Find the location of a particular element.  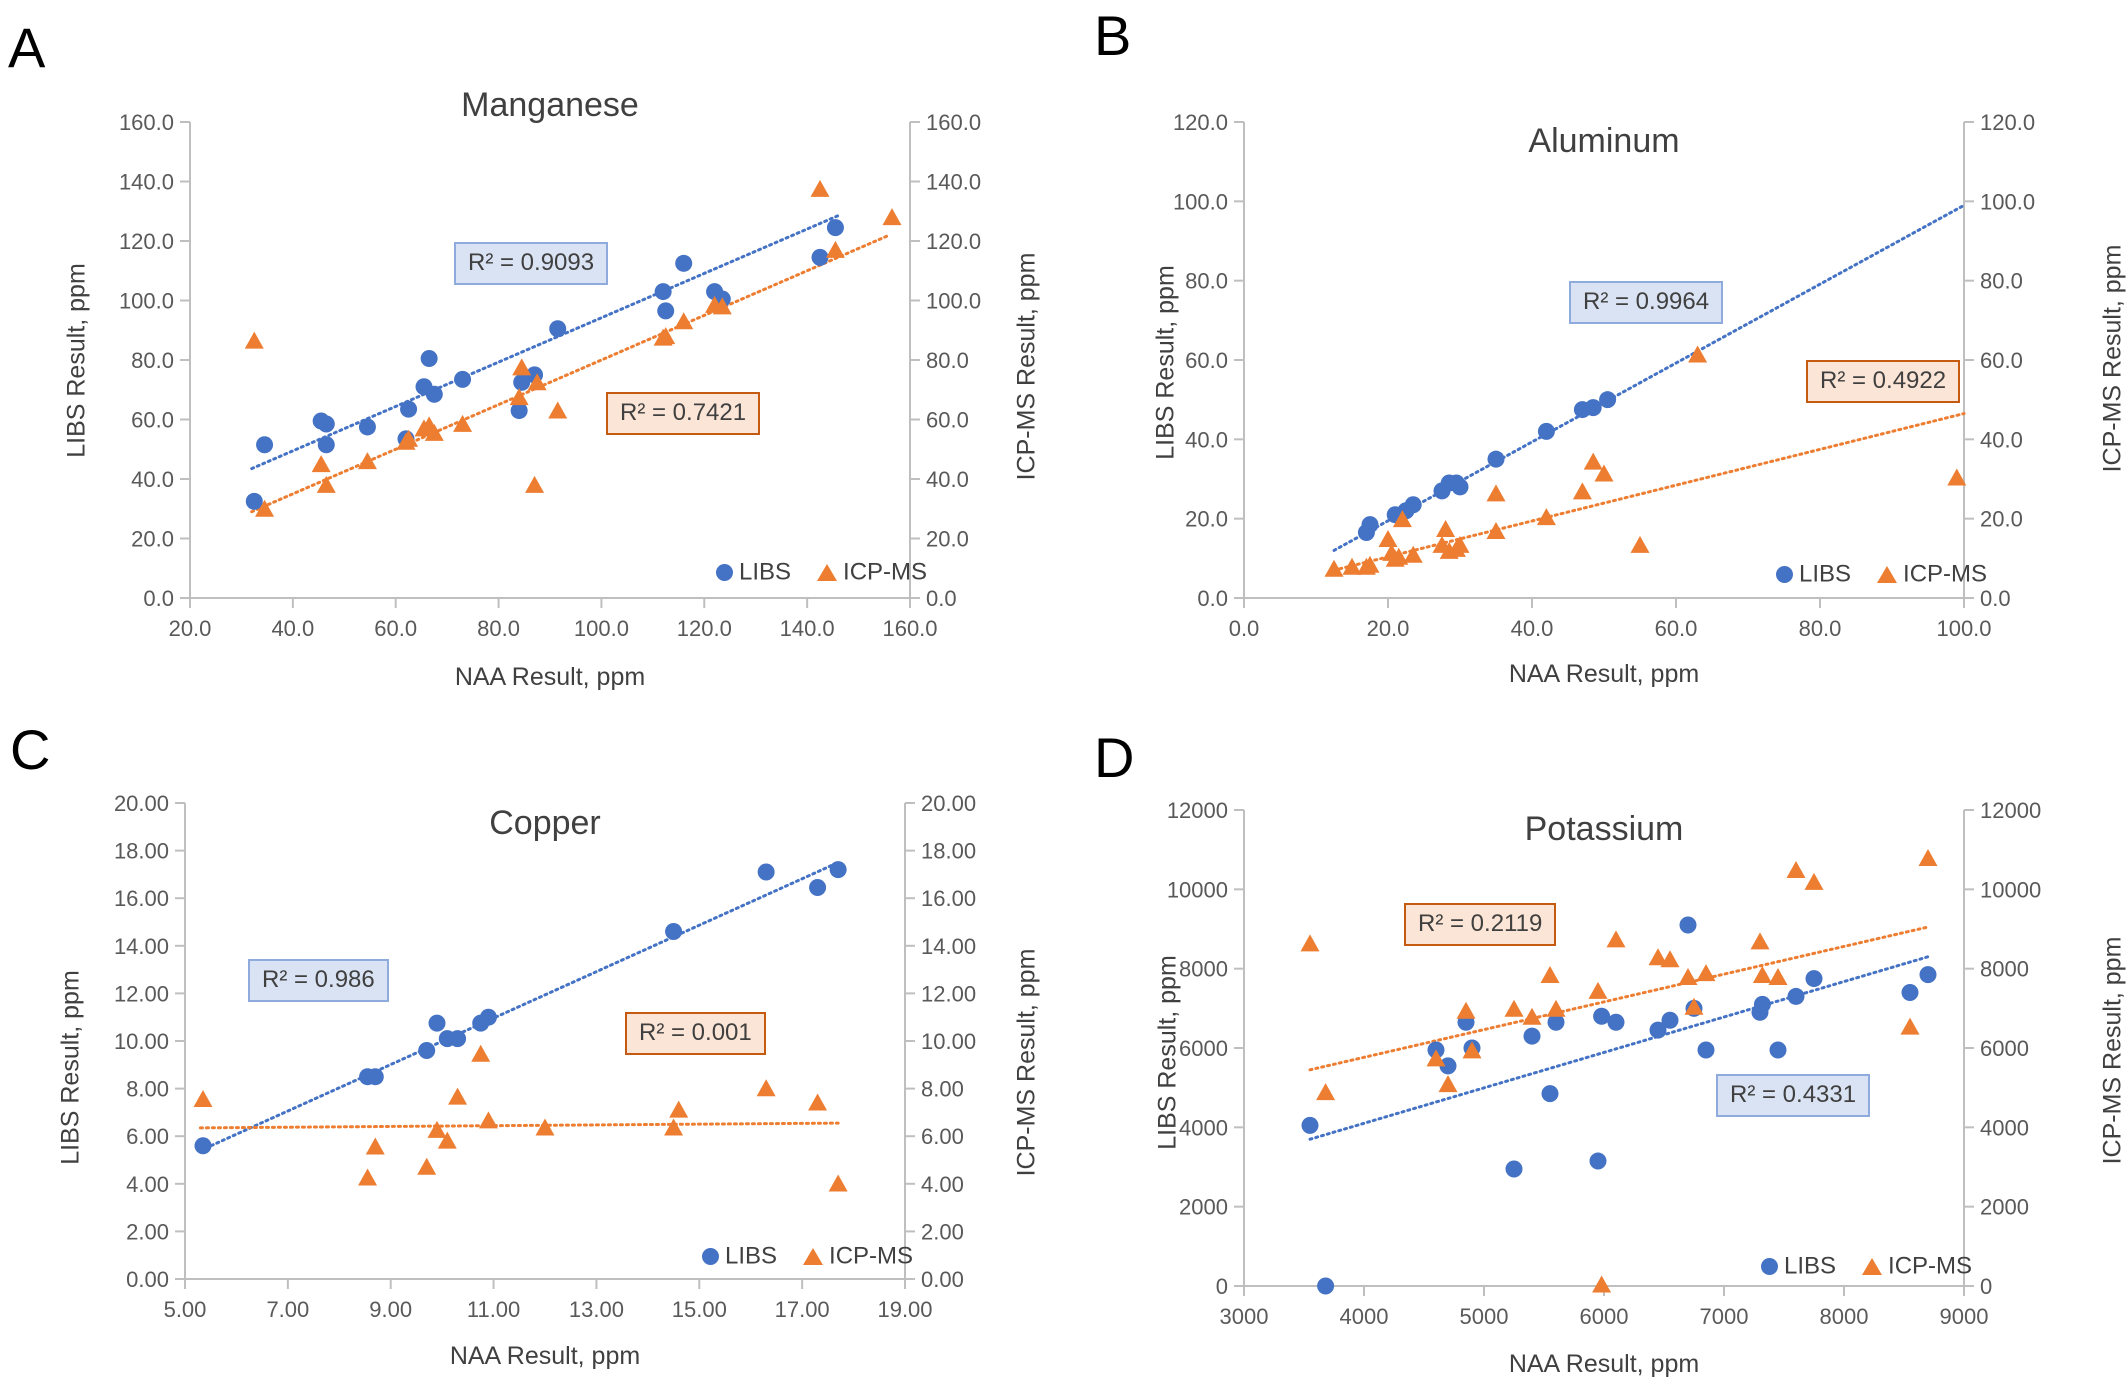

y-tick-label: 160.0 is located at coordinates (146, 122).